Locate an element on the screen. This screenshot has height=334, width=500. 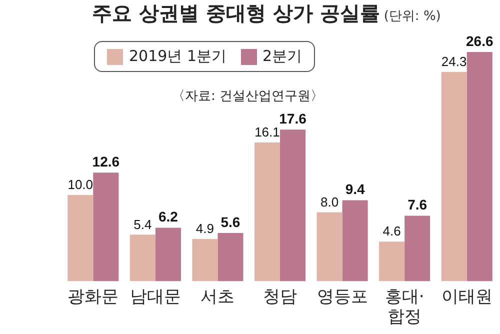
data-label: 5.6 is located at coordinates (230, 222).